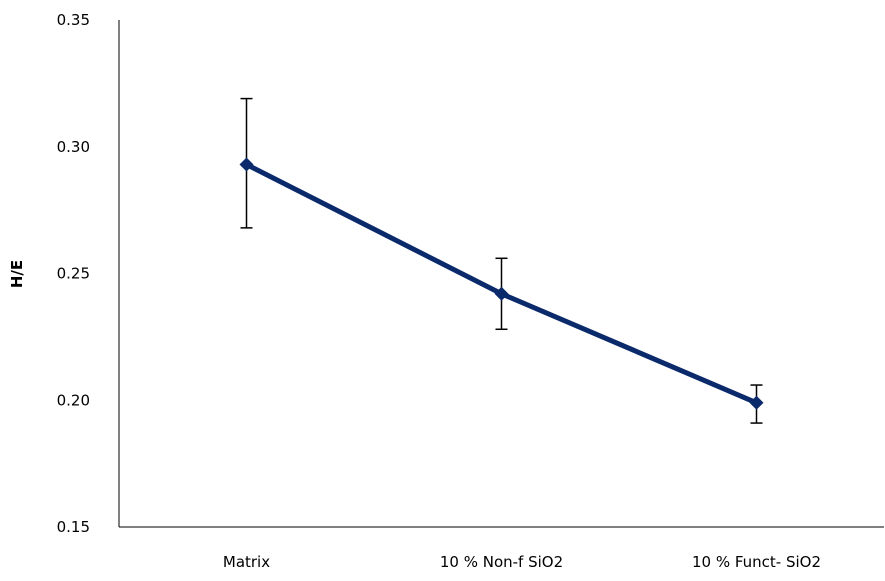 The width and height of the screenshot is (885, 581). I want to click on y-axis-ticks: 0.15 0.20 0.25 0.30 0.35, so click(73, 273).